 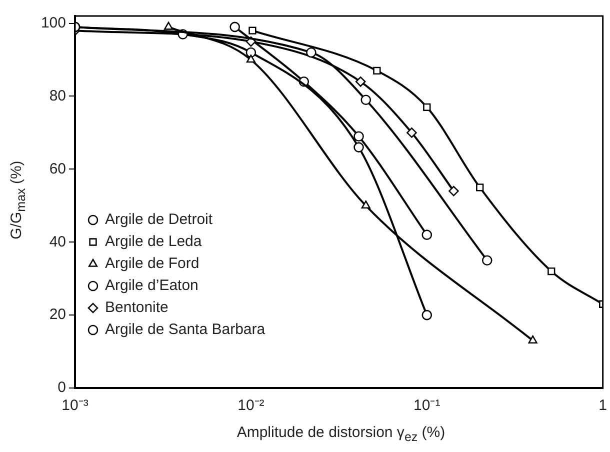 What do you see at coordinates (427, 405) in the screenshot?
I see `x-tick-label: 10⁻¹` at bounding box center [427, 405].